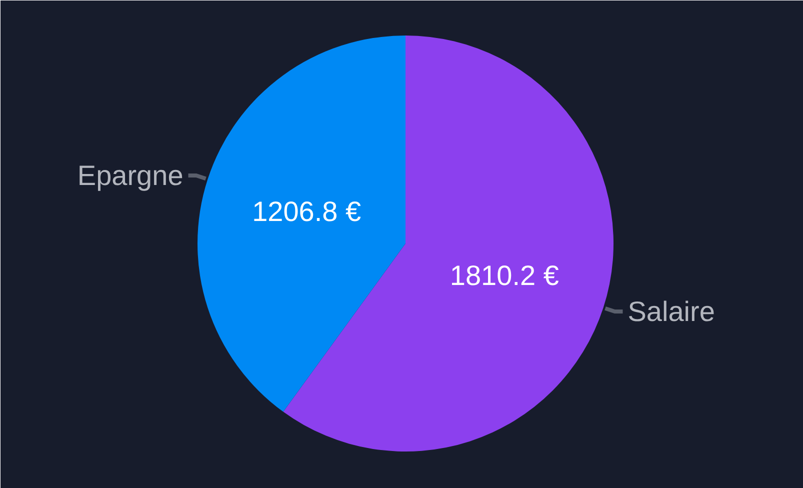 The image size is (803, 488). I want to click on data-label: 1206.8 €, so click(307, 211).